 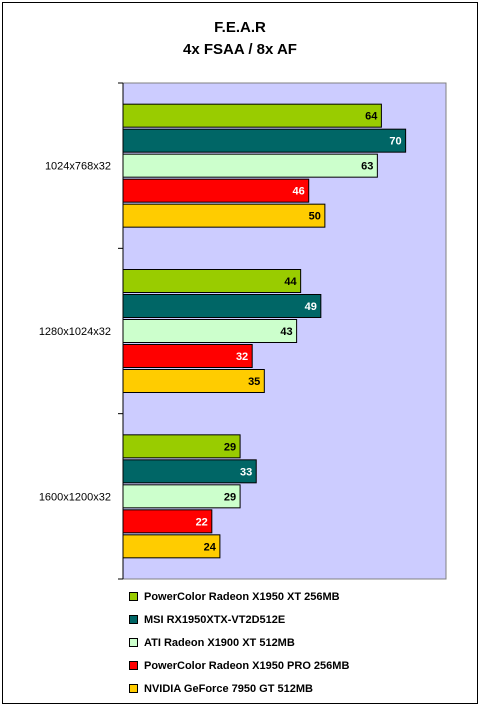 I want to click on legend-label: PowerColor Radeon X1950 PRO 256MB, so click(x=247, y=665).